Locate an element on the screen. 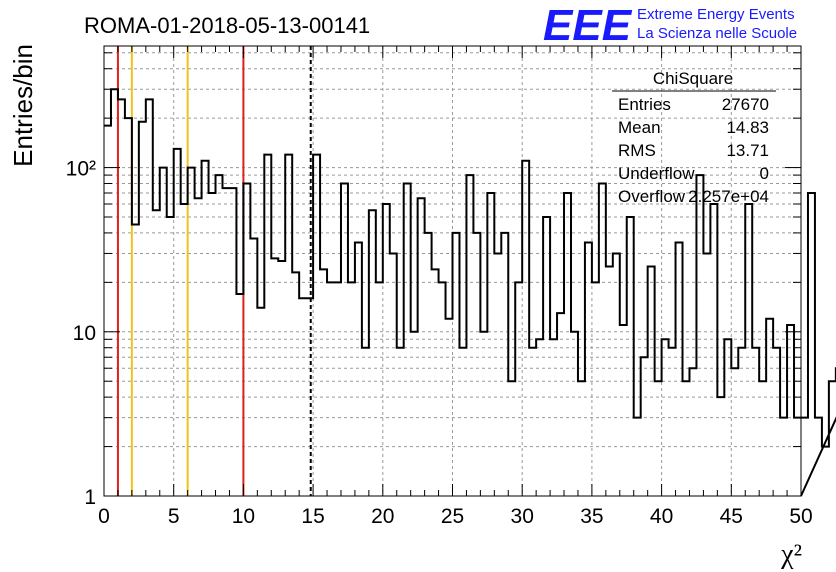 The image size is (836, 572). eee-logo-line1: Extreme Energy Events is located at coordinates (716, 14).